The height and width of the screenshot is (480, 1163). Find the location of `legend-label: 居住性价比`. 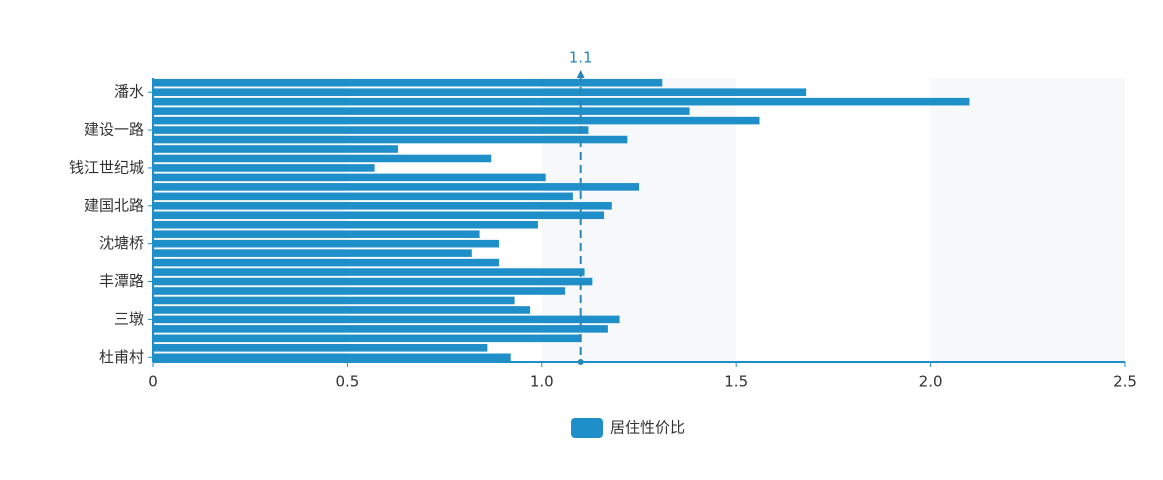

legend-label: 居住性价比 is located at coordinates (647, 428).